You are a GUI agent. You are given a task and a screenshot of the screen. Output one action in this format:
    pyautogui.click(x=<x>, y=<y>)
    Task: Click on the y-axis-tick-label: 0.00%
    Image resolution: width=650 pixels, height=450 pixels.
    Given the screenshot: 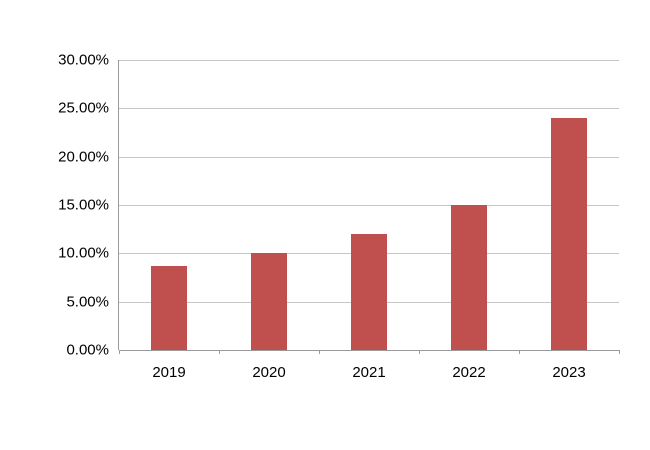 What is the action you would take?
    pyautogui.click(x=87, y=350)
    